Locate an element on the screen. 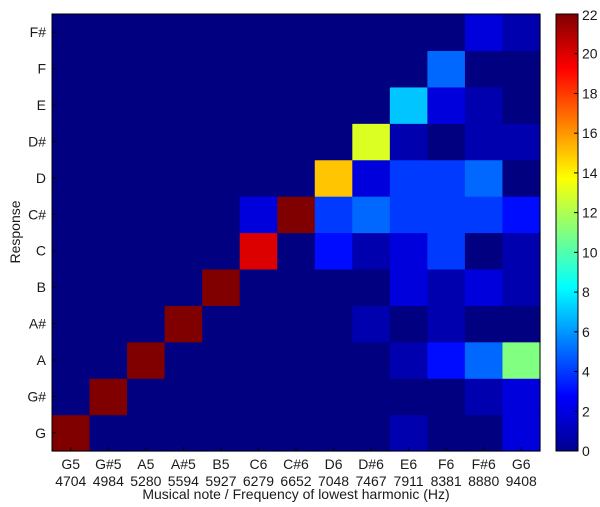 This screenshot has height=507, width=600. y-tick-label: F# is located at coordinates (38, 32).